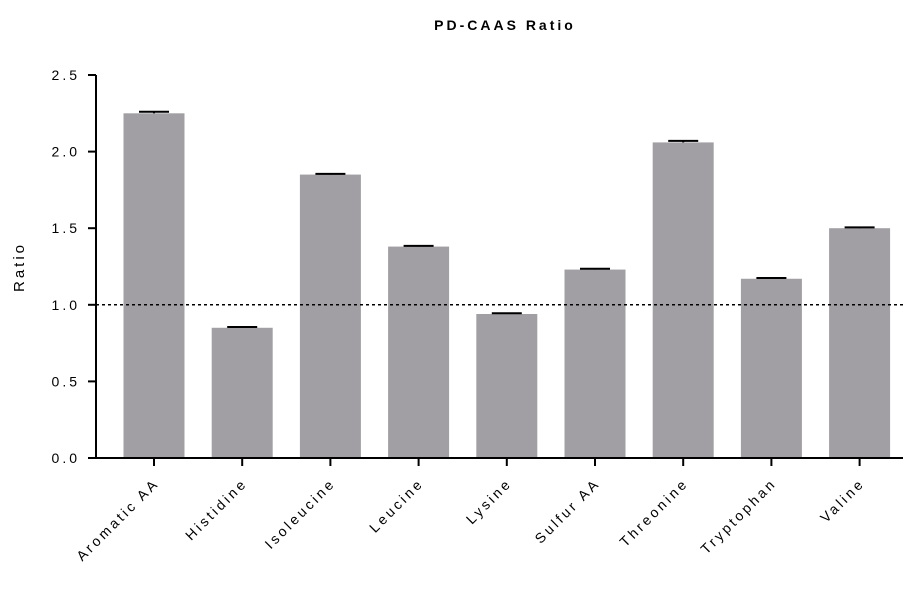 The height and width of the screenshot is (604, 910). Describe the element at coordinates (19, 267) in the screenshot. I see `y-axis-title: Ratio` at that location.